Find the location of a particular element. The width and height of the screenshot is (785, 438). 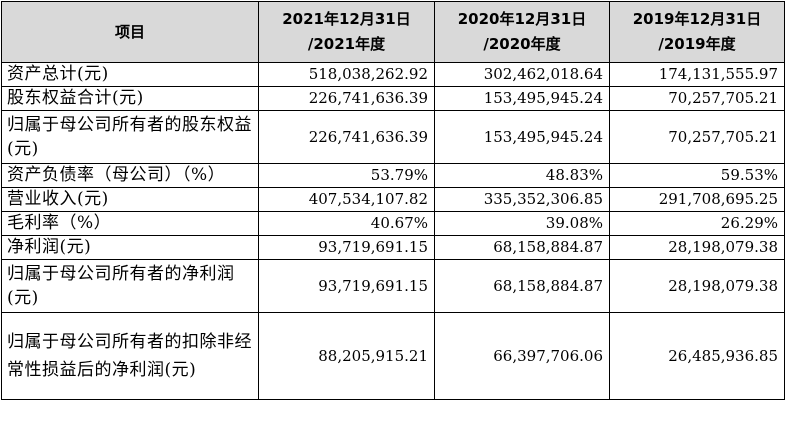

value-2020: 48.83% is located at coordinates (522, 175).